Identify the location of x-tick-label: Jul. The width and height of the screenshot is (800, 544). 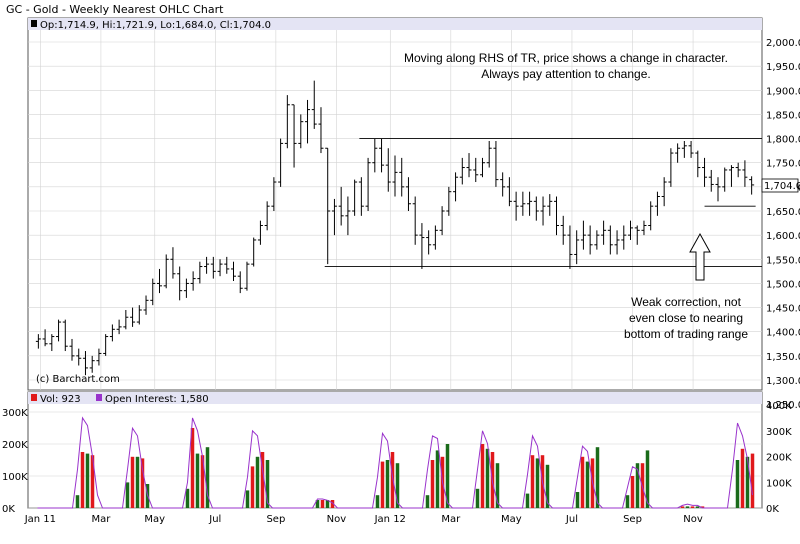
(214, 519).